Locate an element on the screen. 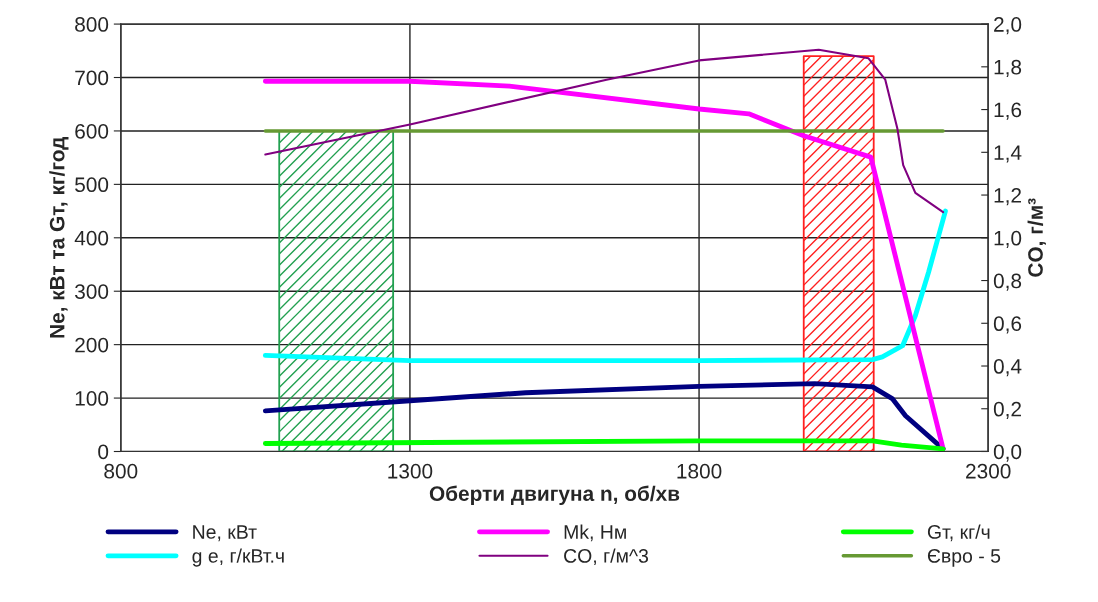 Image resolution: width=1098 pixels, height=602 pixels. y2-tick-label: 2,0 is located at coordinates (1008, 26).